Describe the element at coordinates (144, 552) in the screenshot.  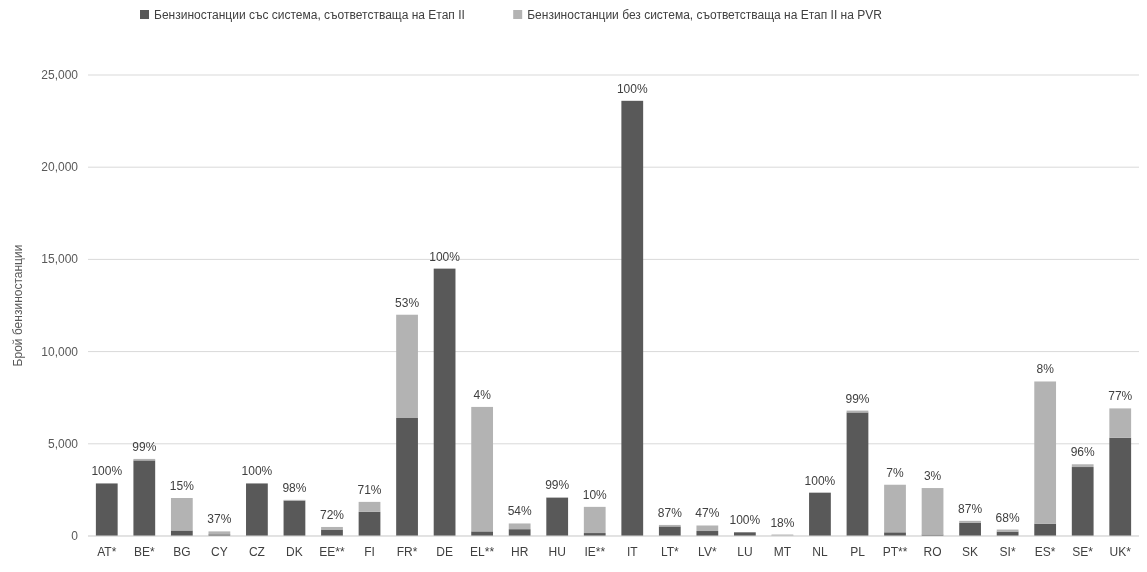
I see `x-tick-label: BE*` at that location.